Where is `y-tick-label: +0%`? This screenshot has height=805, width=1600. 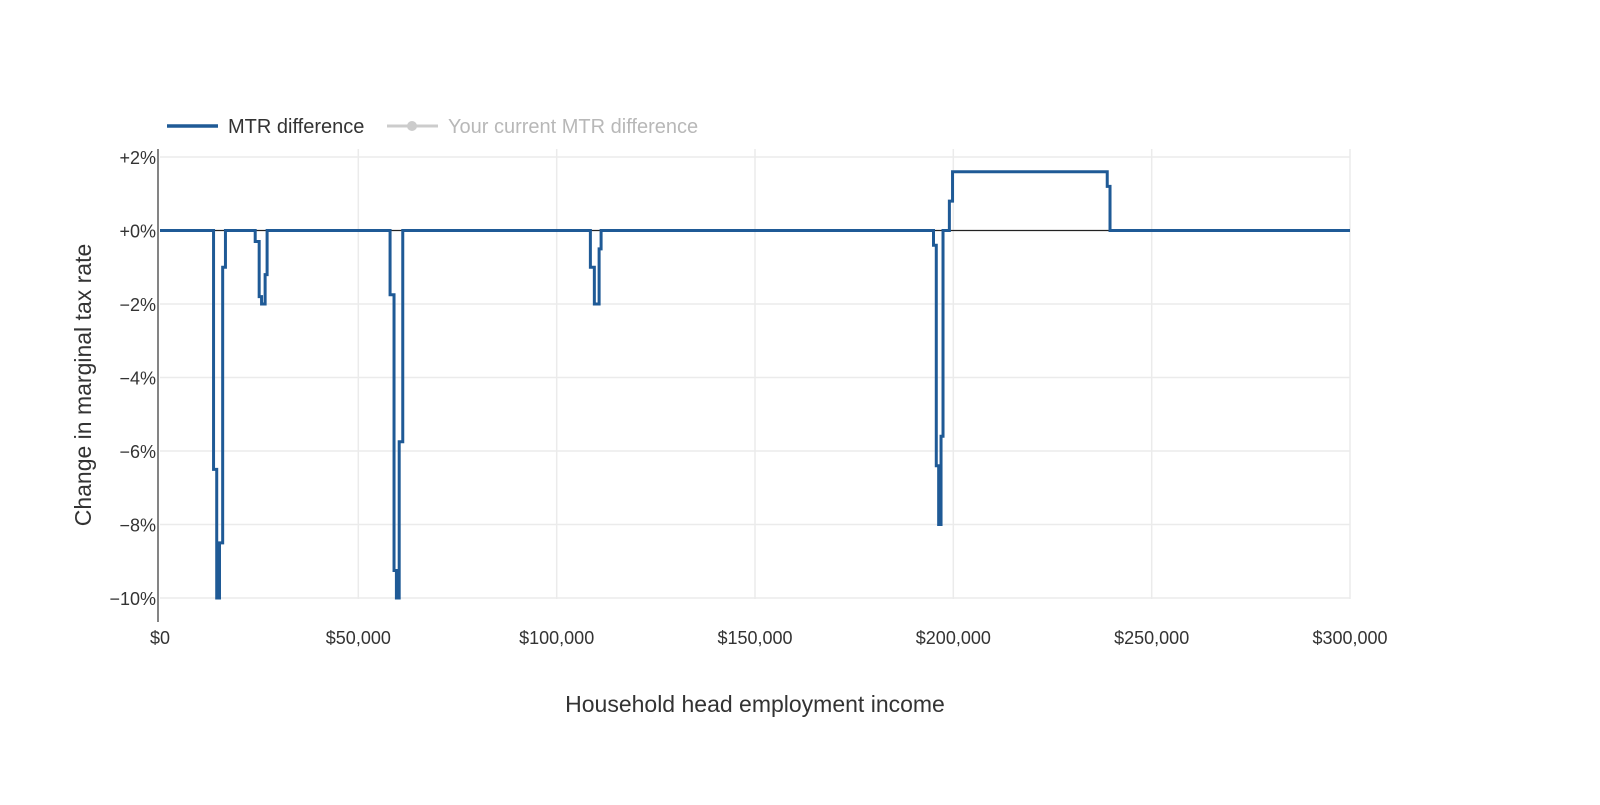
y-tick-label: +0% is located at coordinates (137, 232).